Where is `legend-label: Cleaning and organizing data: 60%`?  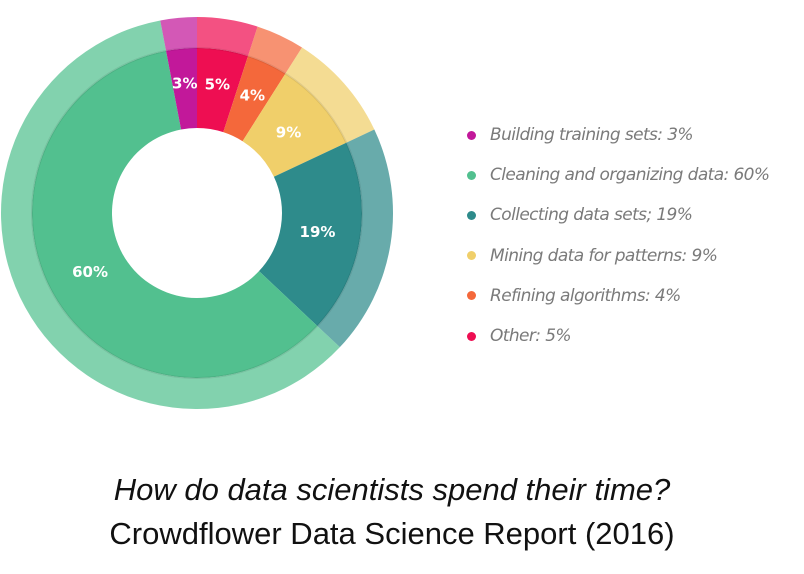 legend-label: Cleaning and organizing data: 60% is located at coordinates (630, 175).